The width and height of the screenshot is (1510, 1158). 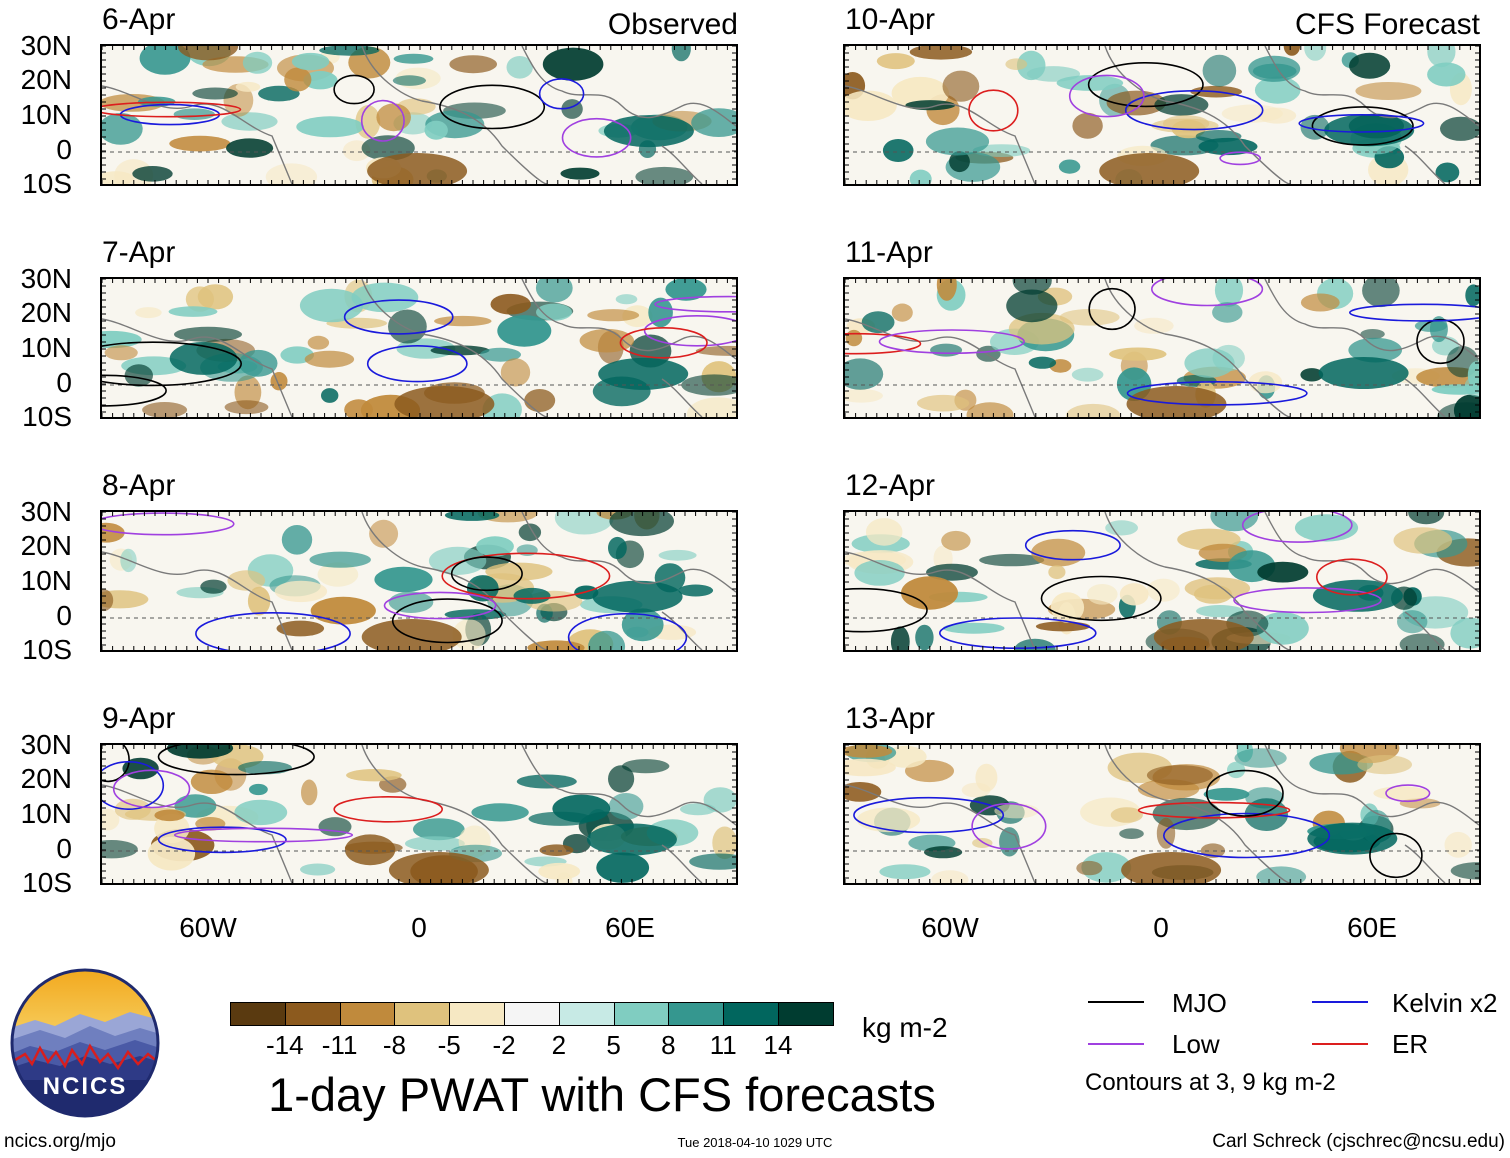 What do you see at coordinates (285, 1045) in the screenshot?
I see `colorbar-tick-label: -14` at bounding box center [285, 1045].